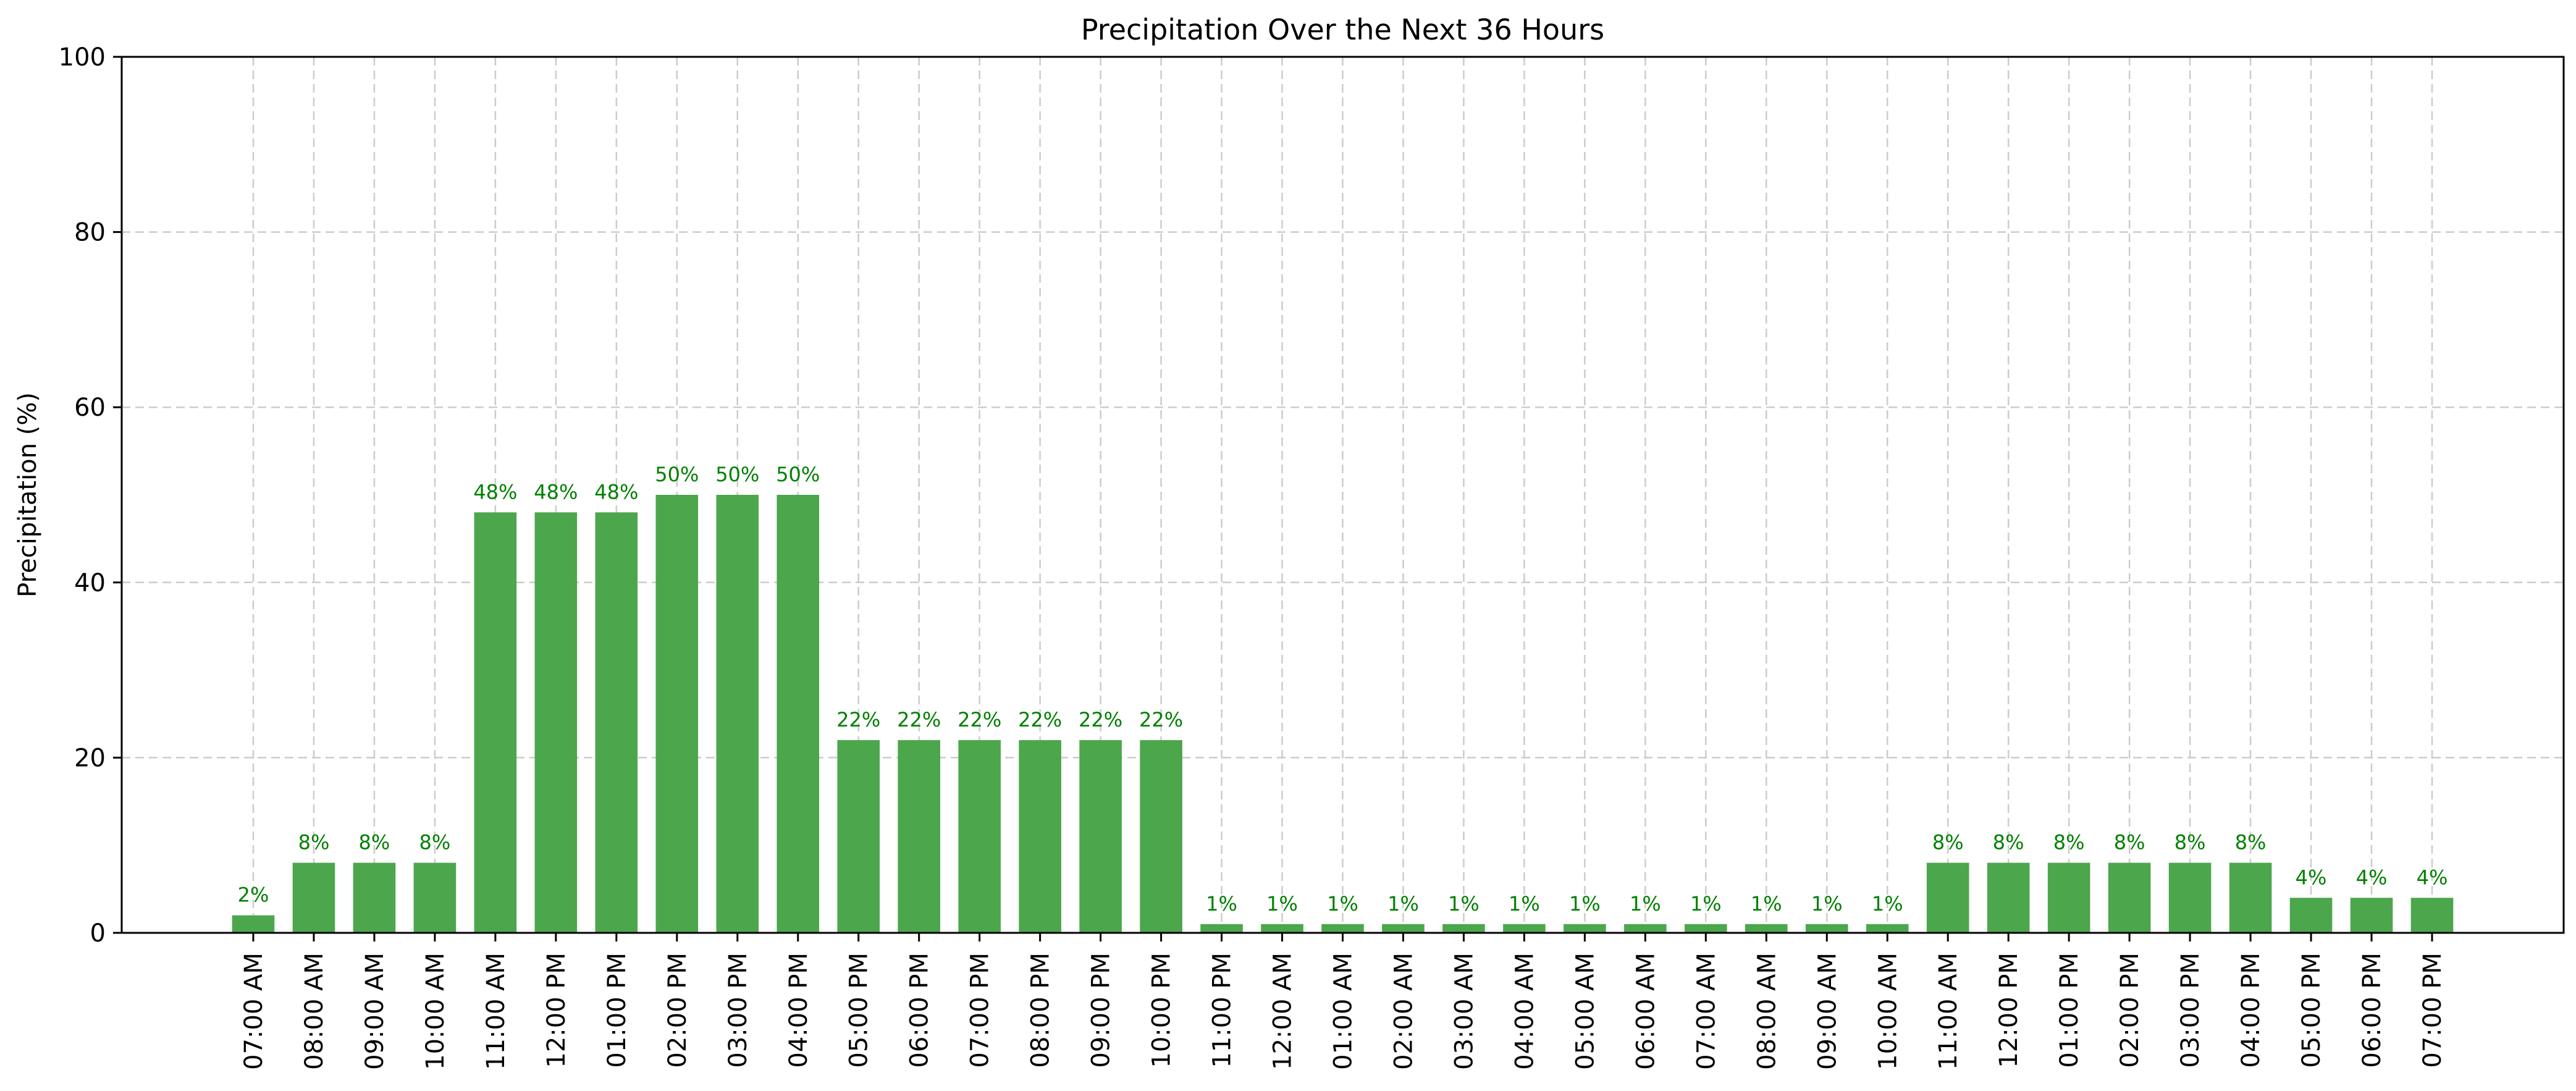  Describe the element at coordinates (859, 1010) in the screenshot. I see `x-tick-label: 05:00 PM` at that location.